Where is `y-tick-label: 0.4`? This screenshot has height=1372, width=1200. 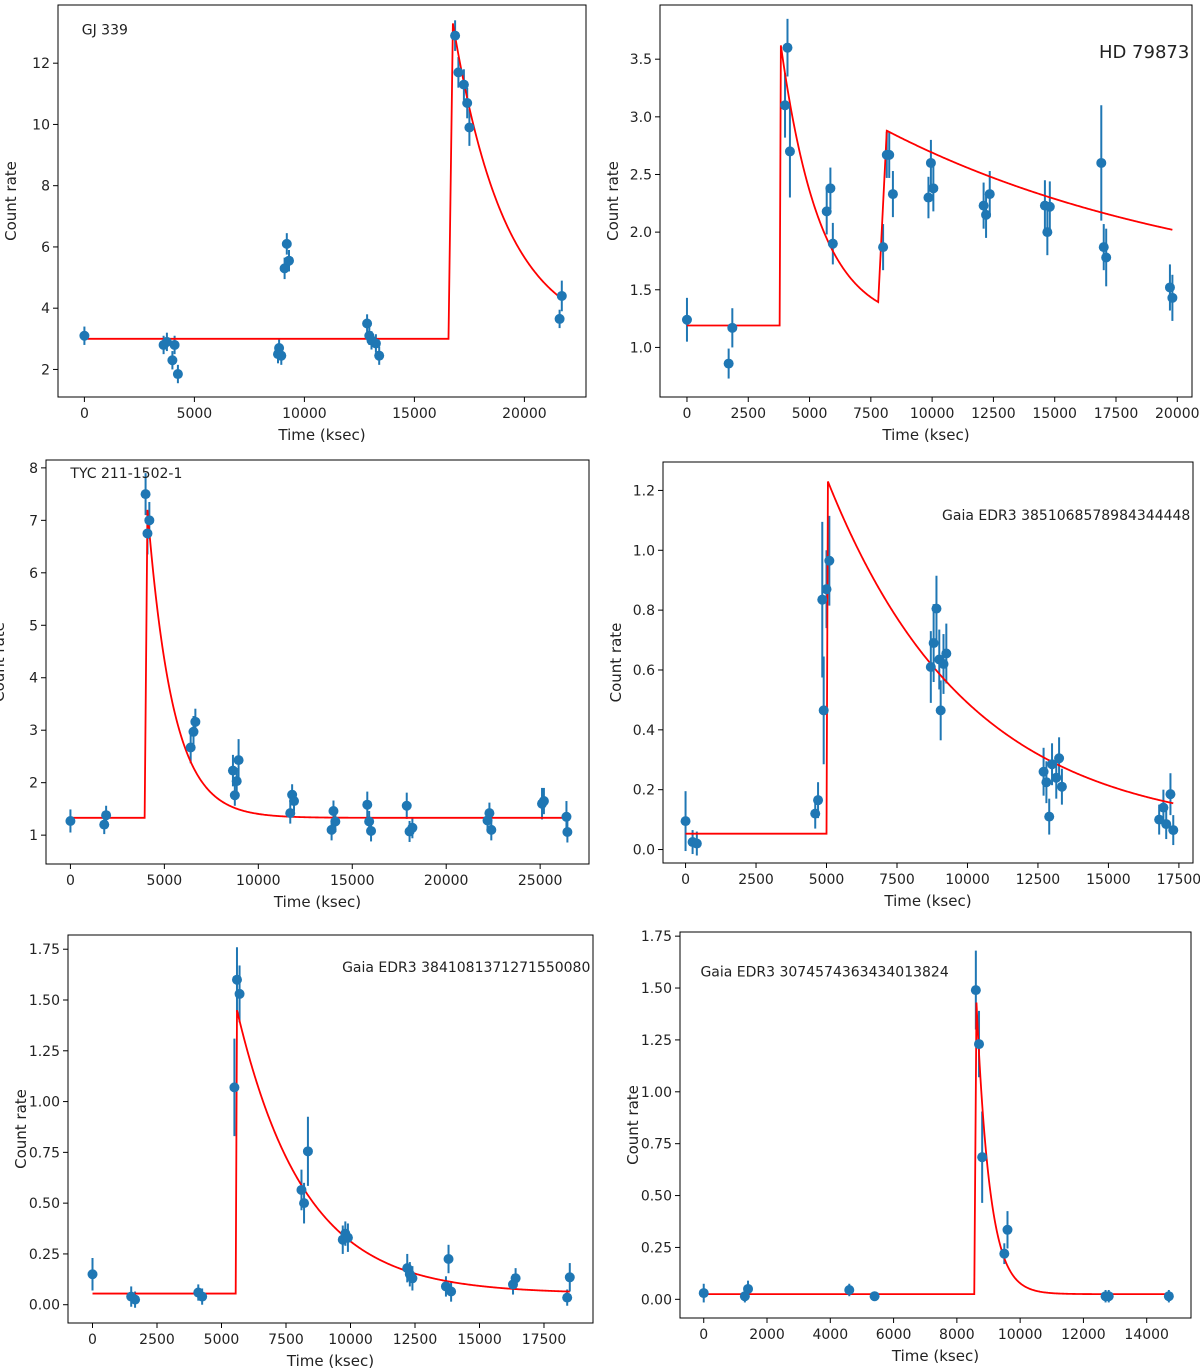 y-tick-label: 0.4 is located at coordinates (644, 731).